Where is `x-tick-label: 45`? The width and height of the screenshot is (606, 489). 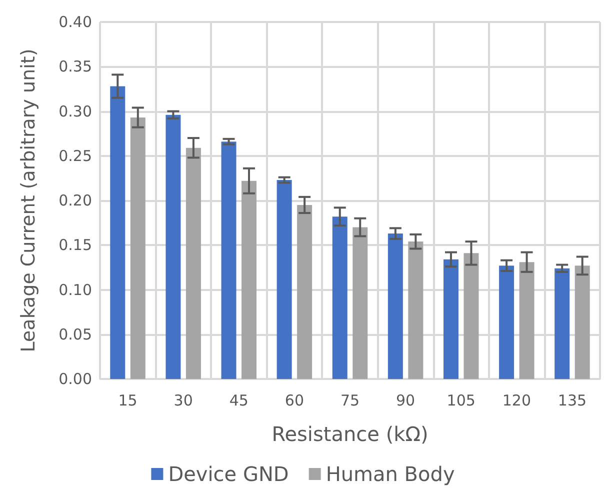 x-tick-label: 45 is located at coordinates (238, 401).